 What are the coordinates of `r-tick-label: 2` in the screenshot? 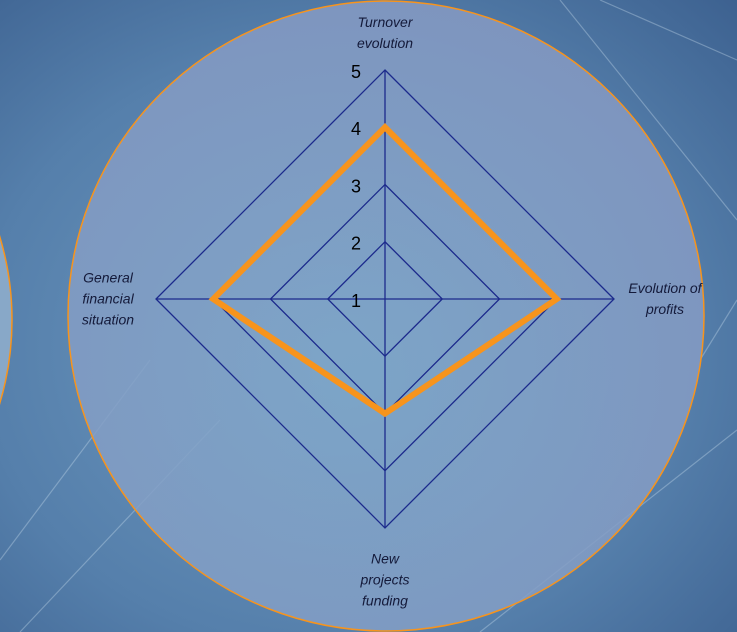 It's located at (356, 244).